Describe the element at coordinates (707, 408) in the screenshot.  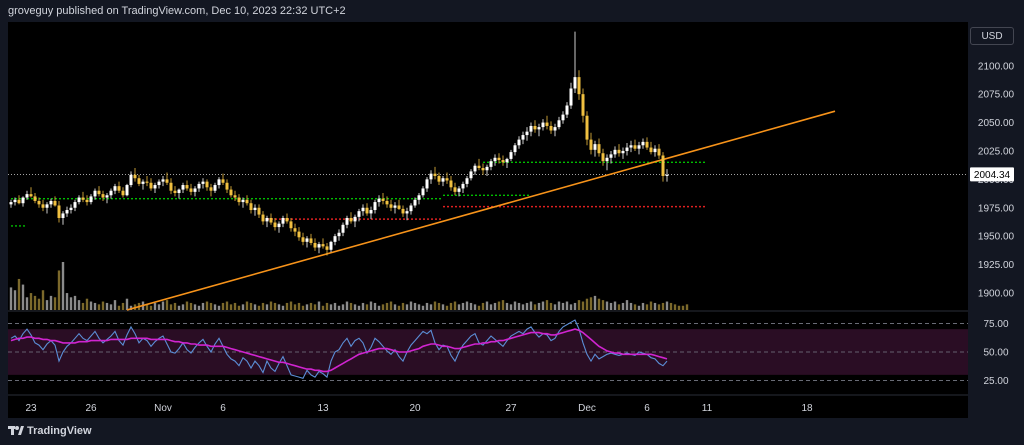
I see `x-tick-label: 11` at that location.